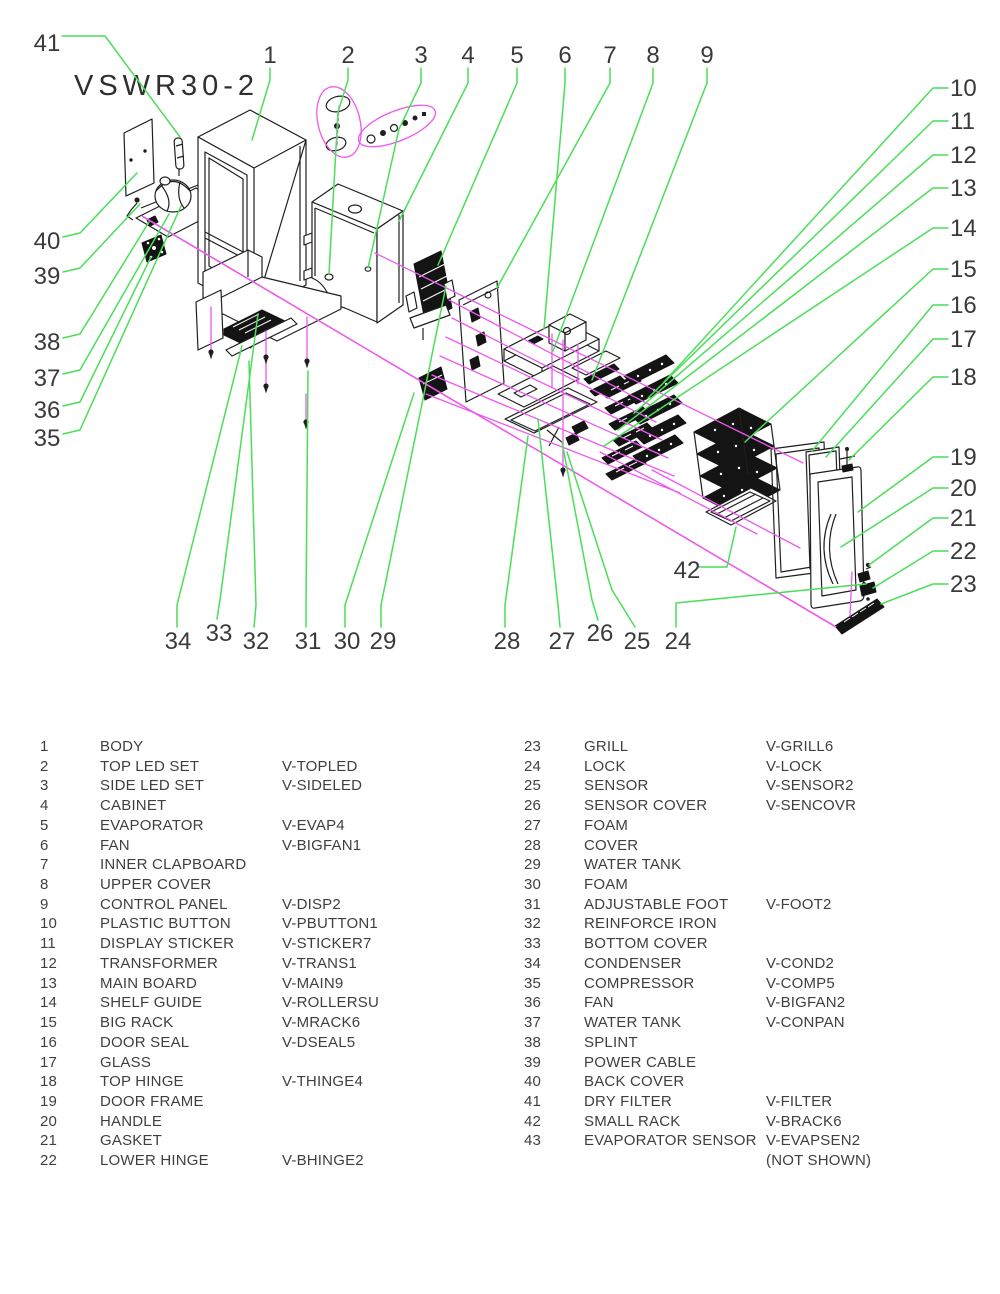 The height and width of the screenshot is (1294, 1000). What do you see at coordinates (687, 570) in the screenshot?
I see `callout-42: 42` at bounding box center [687, 570].